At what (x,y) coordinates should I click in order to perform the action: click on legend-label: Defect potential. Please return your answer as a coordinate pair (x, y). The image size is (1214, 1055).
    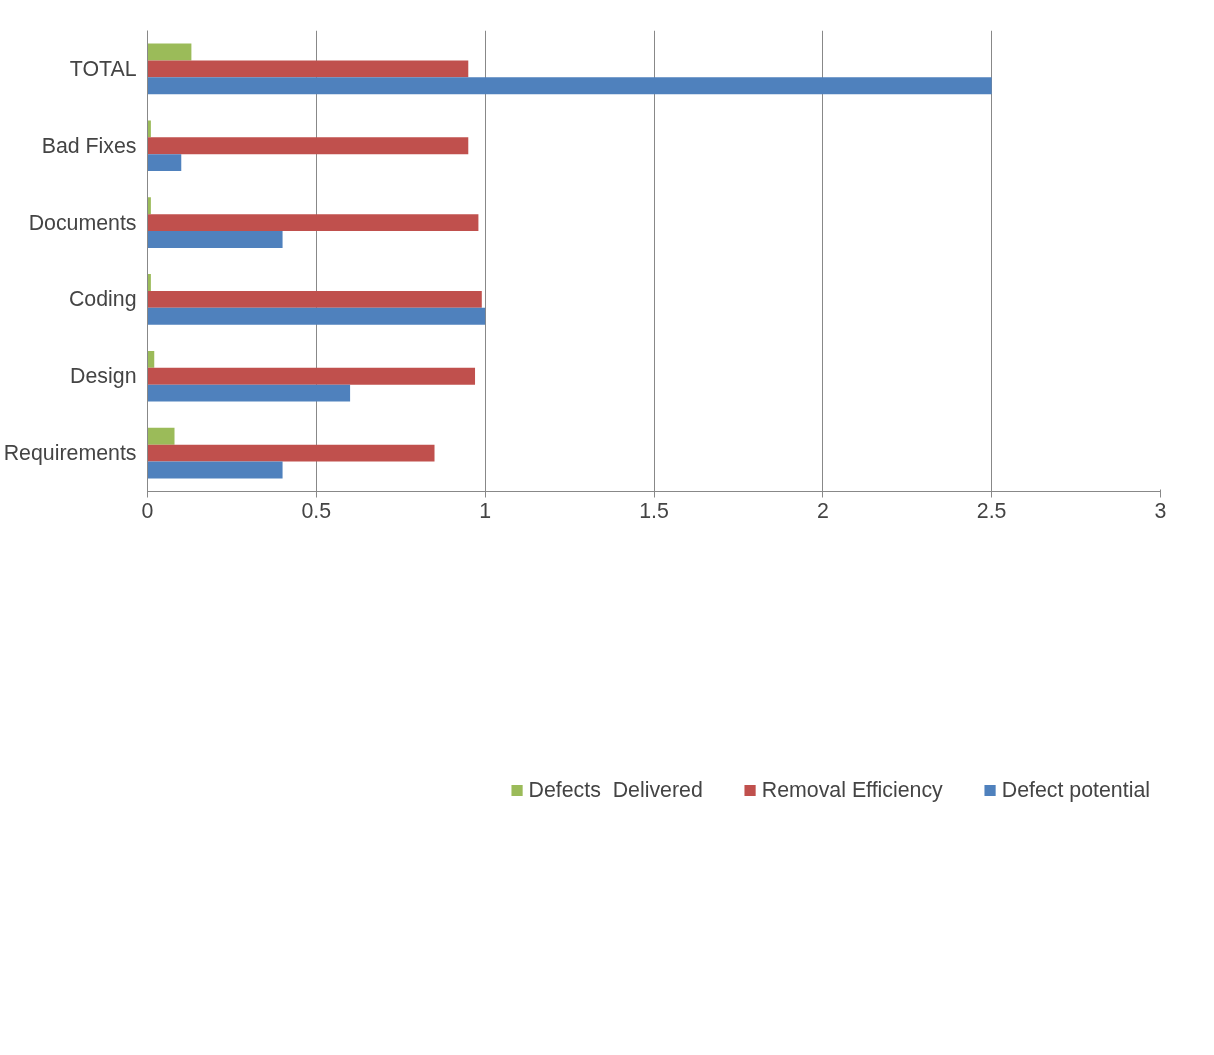
    Looking at the image, I should click on (1075, 790).